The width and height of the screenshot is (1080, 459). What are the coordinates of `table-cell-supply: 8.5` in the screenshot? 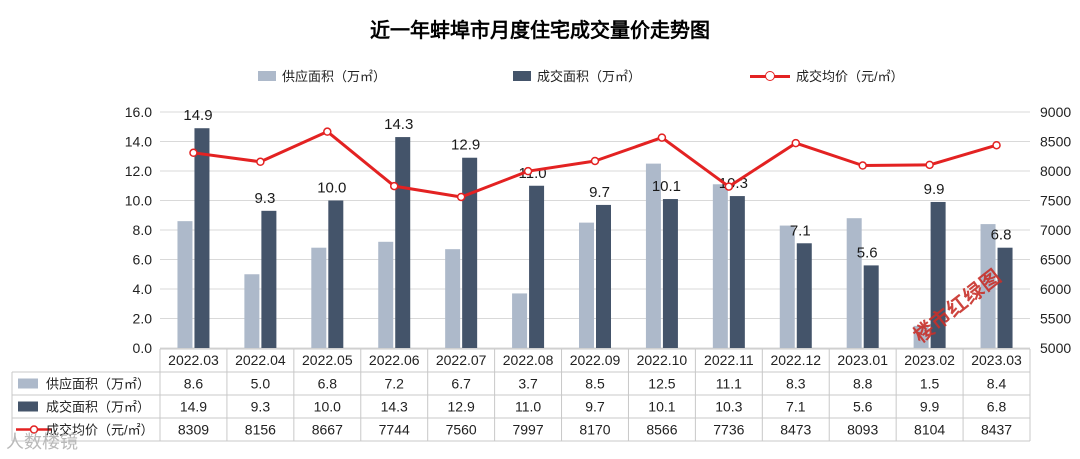 It's located at (595, 384).